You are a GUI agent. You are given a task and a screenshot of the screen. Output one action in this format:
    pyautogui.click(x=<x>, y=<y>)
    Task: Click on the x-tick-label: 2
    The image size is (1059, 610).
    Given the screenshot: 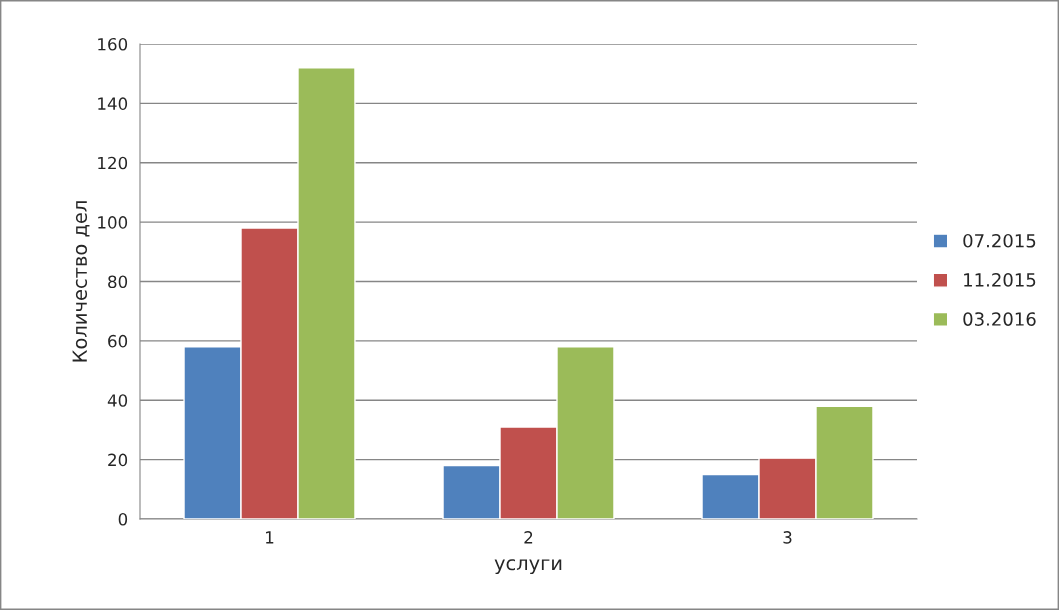 What is the action you would take?
    pyautogui.click(x=528, y=537)
    